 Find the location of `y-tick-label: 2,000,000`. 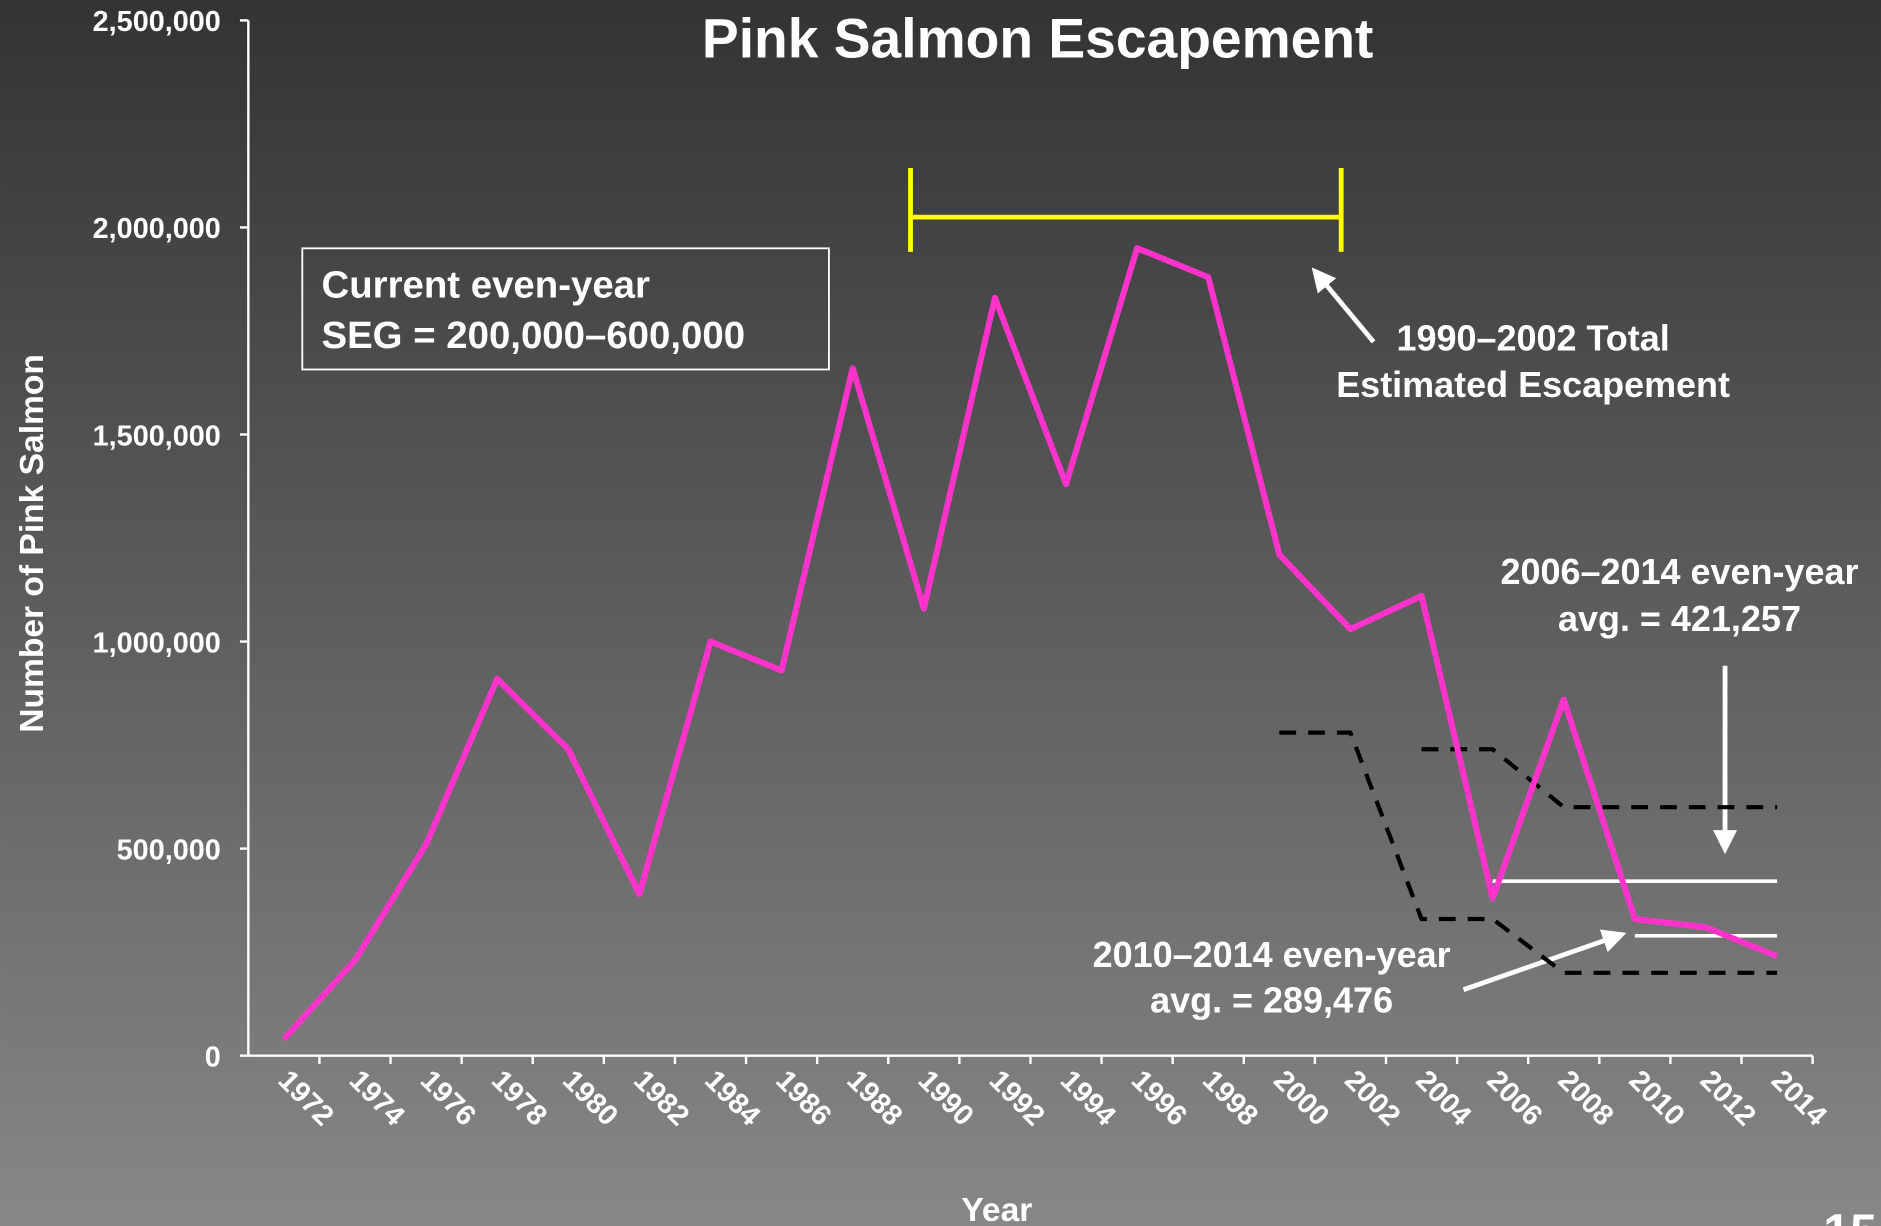

y-tick-label: 2,000,000 is located at coordinates (157, 229).